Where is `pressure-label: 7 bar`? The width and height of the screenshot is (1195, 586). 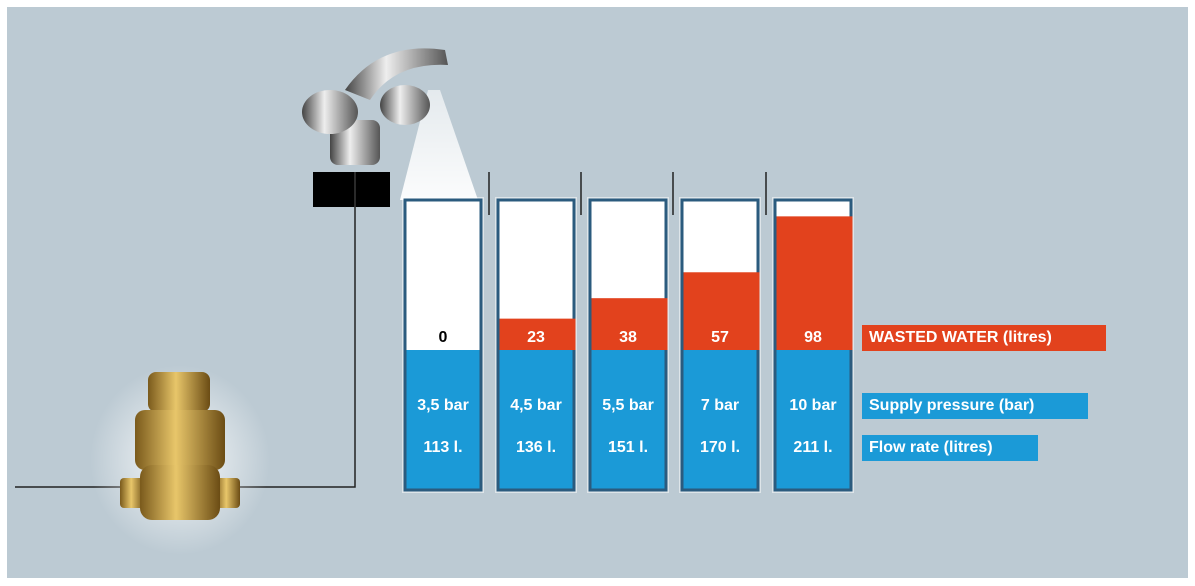
pressure-label: 7 bar is located at coordinates (720, 405).